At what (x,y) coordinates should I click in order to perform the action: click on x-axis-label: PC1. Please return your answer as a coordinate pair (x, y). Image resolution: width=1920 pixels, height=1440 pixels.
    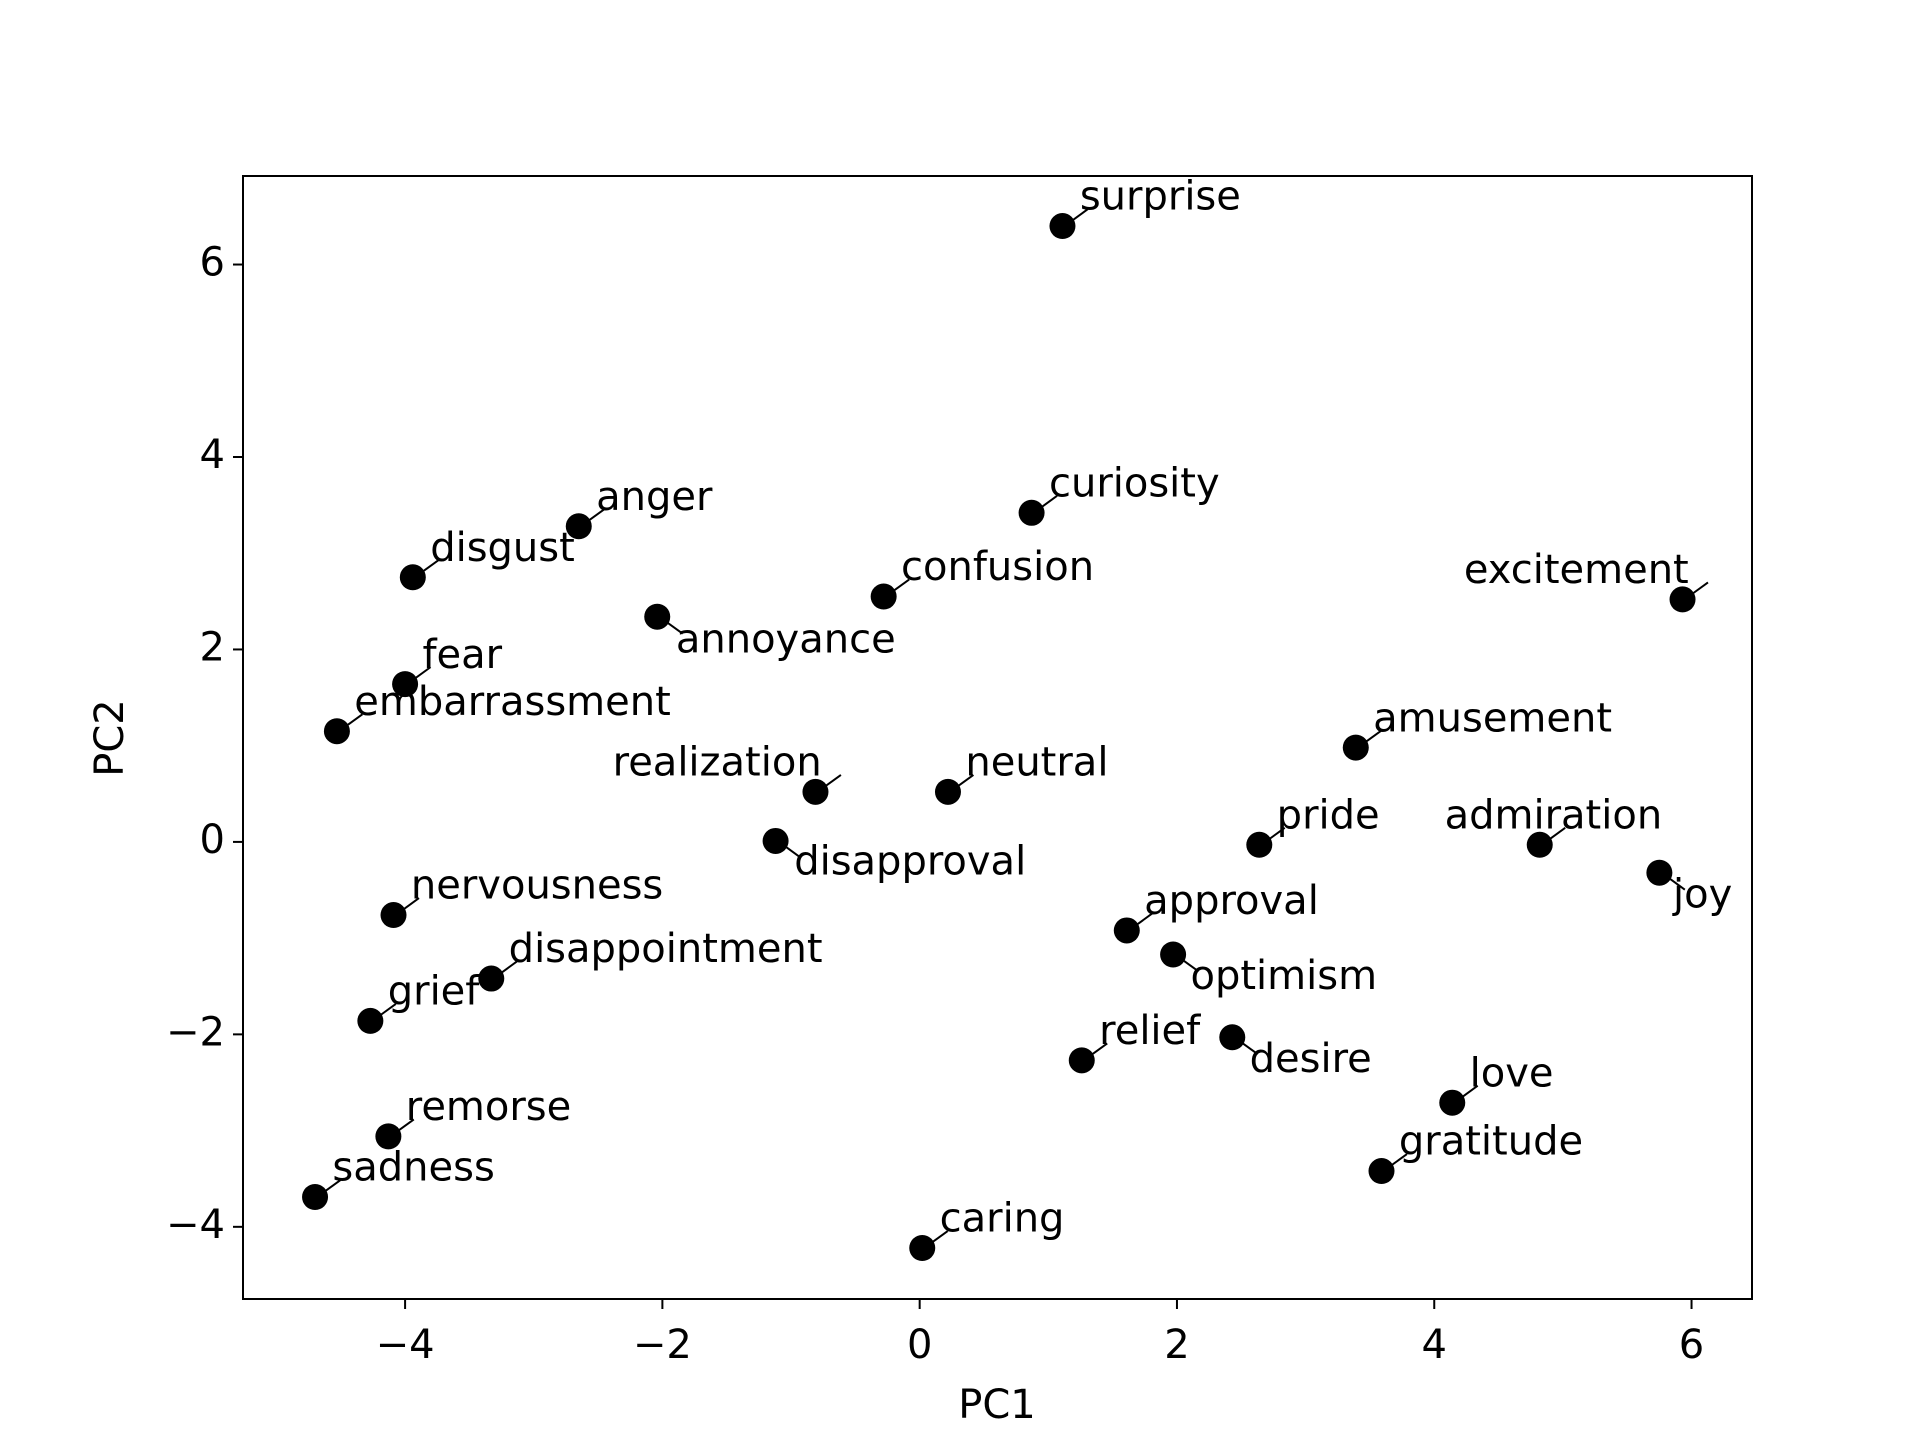
    Looking at the image, I should click on (997, 1405).